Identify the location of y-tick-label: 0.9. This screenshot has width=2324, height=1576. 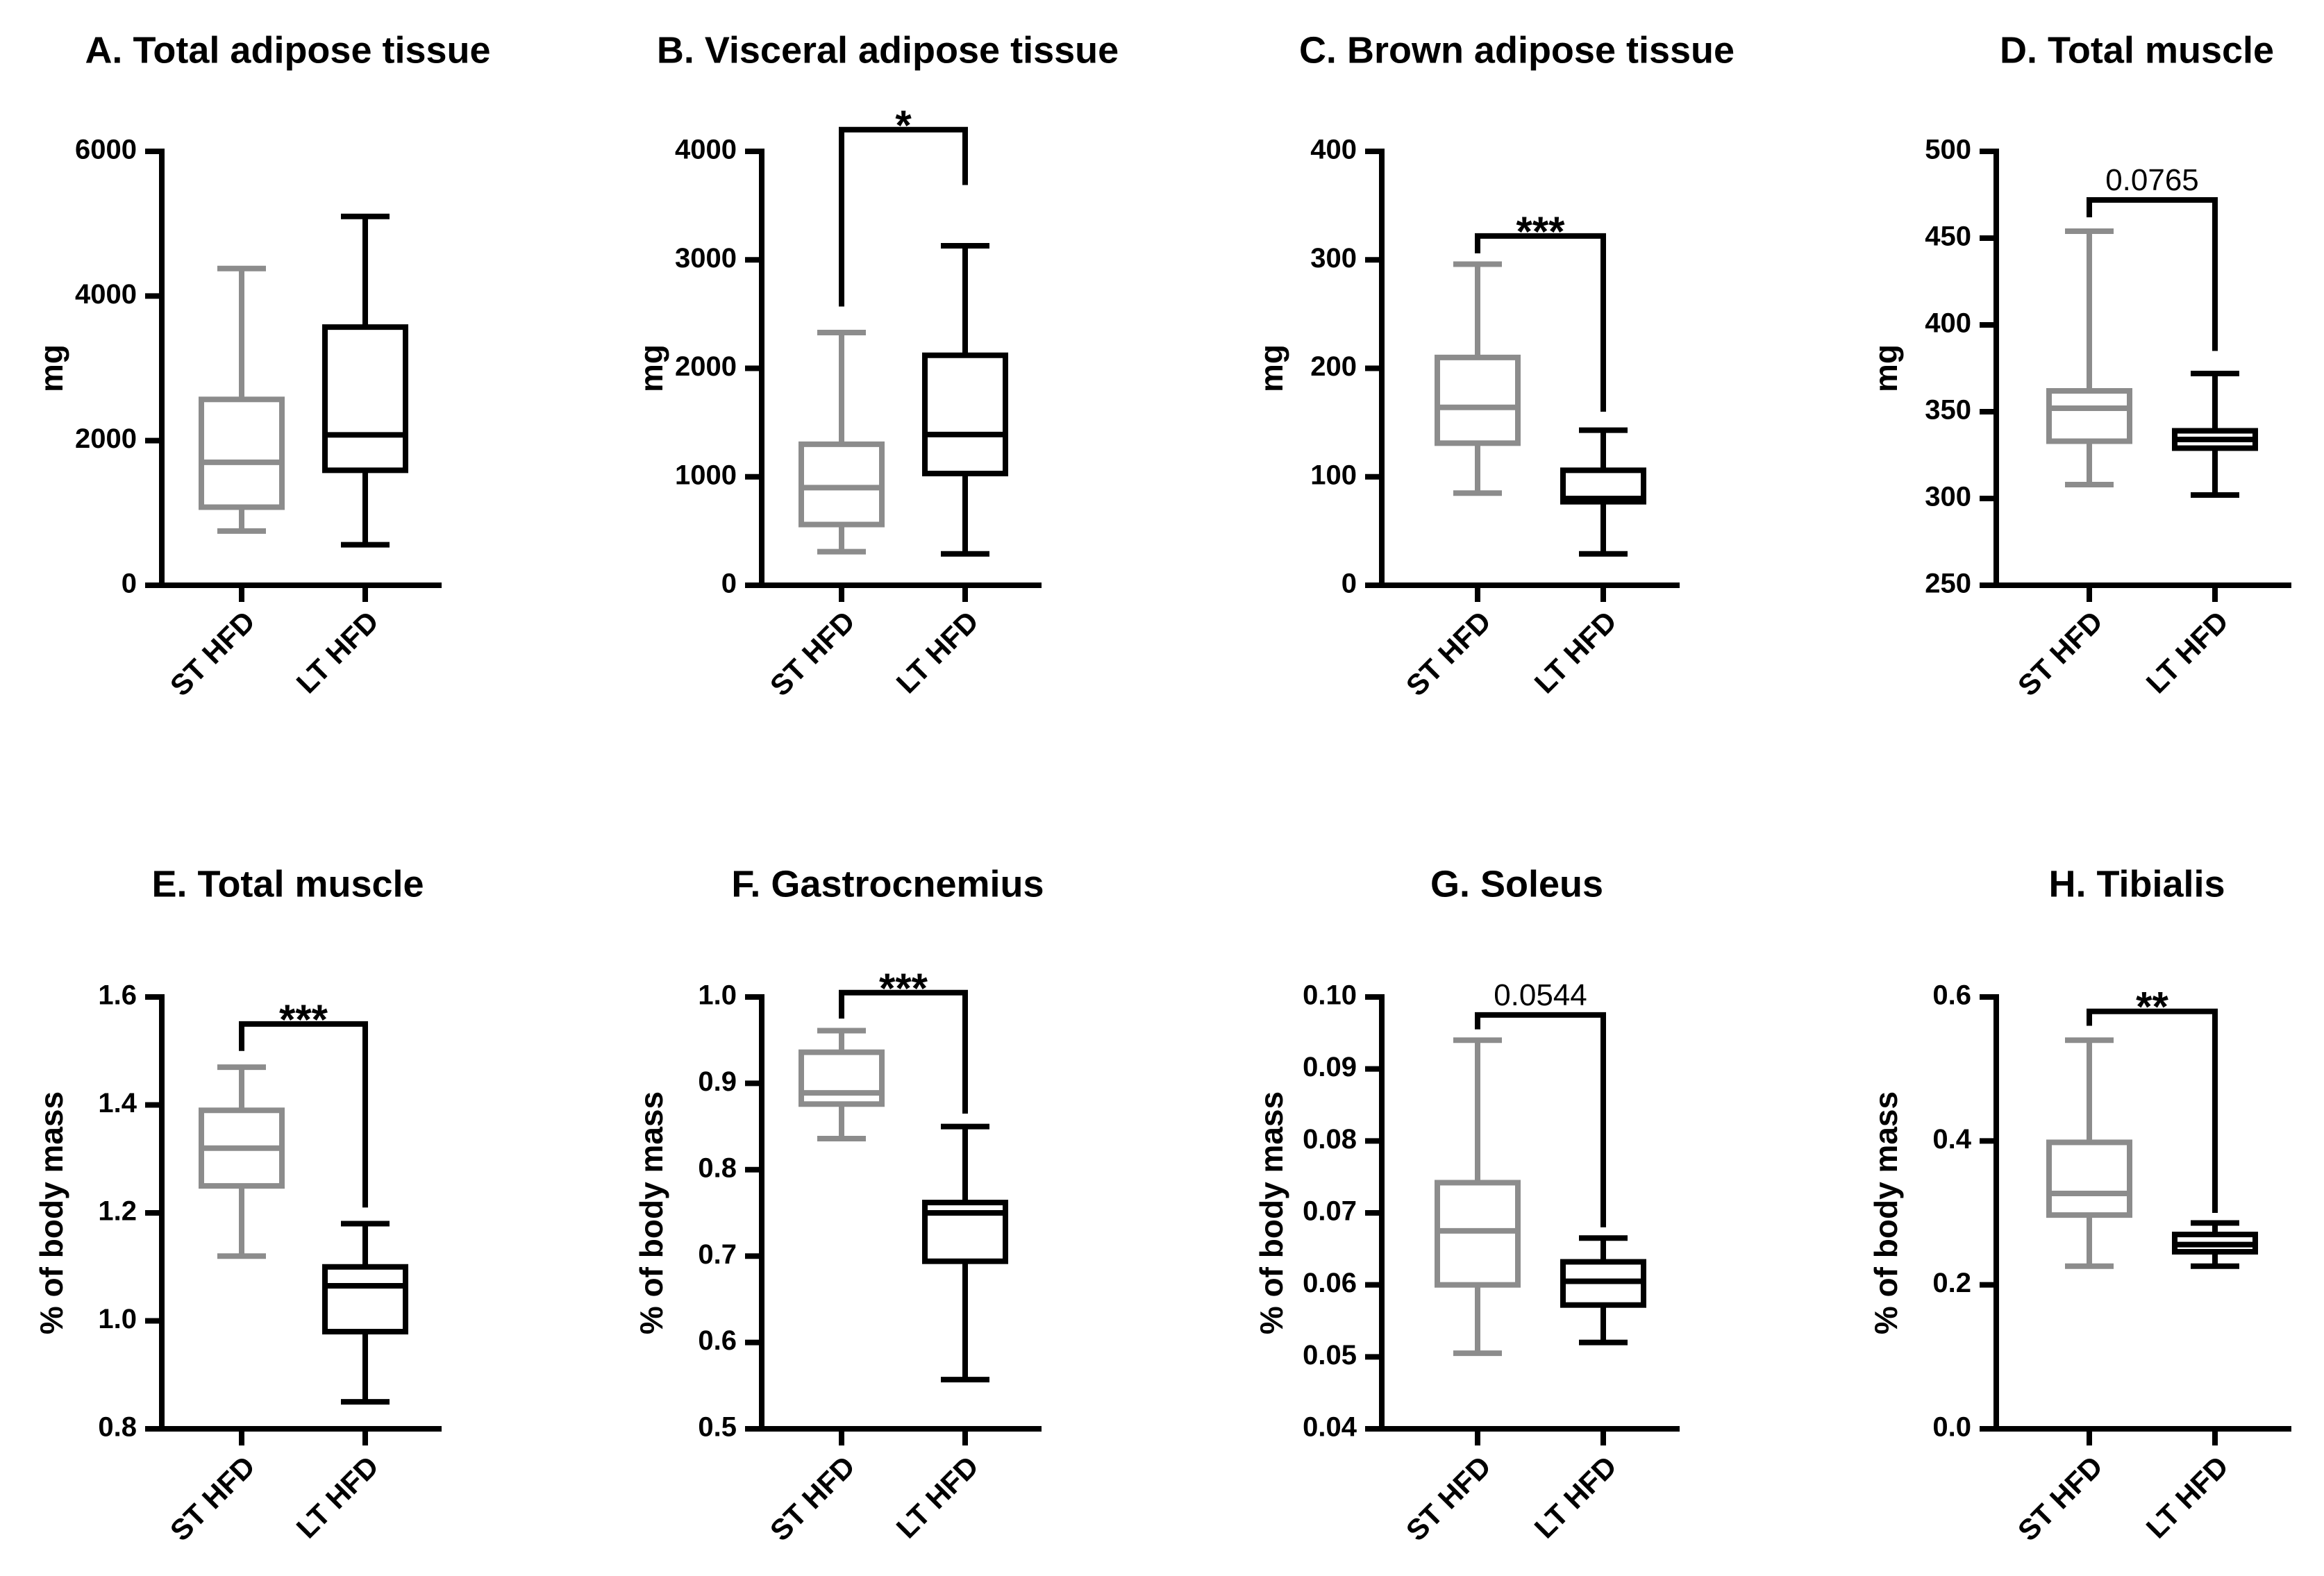
(718, 1081).